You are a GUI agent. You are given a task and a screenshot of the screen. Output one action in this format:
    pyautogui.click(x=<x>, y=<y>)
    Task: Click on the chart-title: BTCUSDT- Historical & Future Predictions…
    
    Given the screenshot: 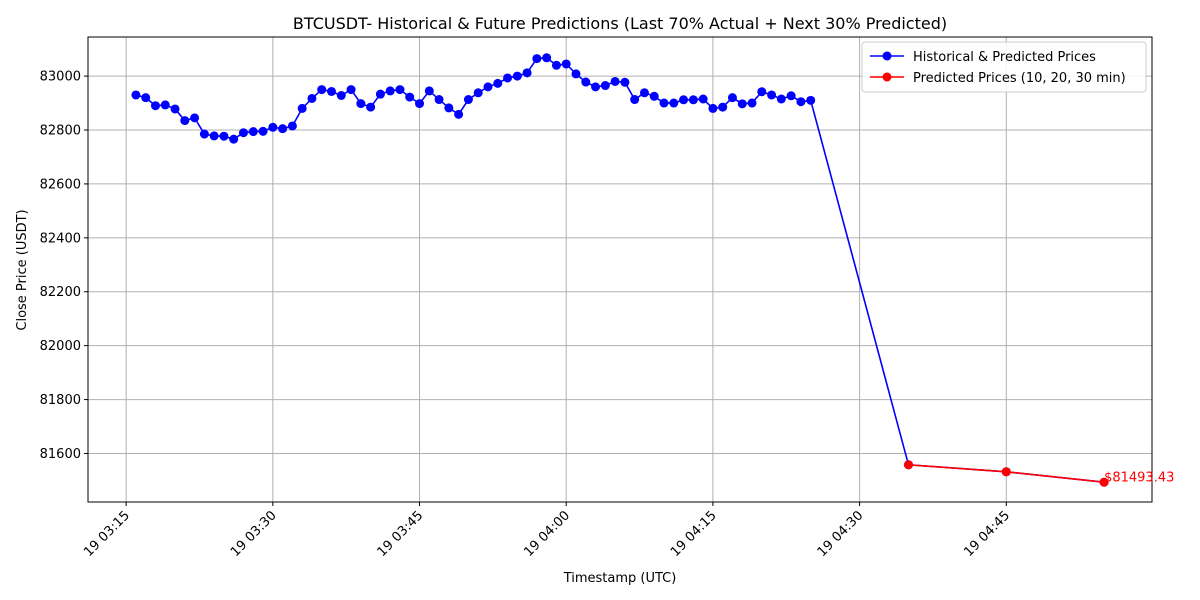 What is the action you would take?
    pyautogui.click(x=620, y=23)
    